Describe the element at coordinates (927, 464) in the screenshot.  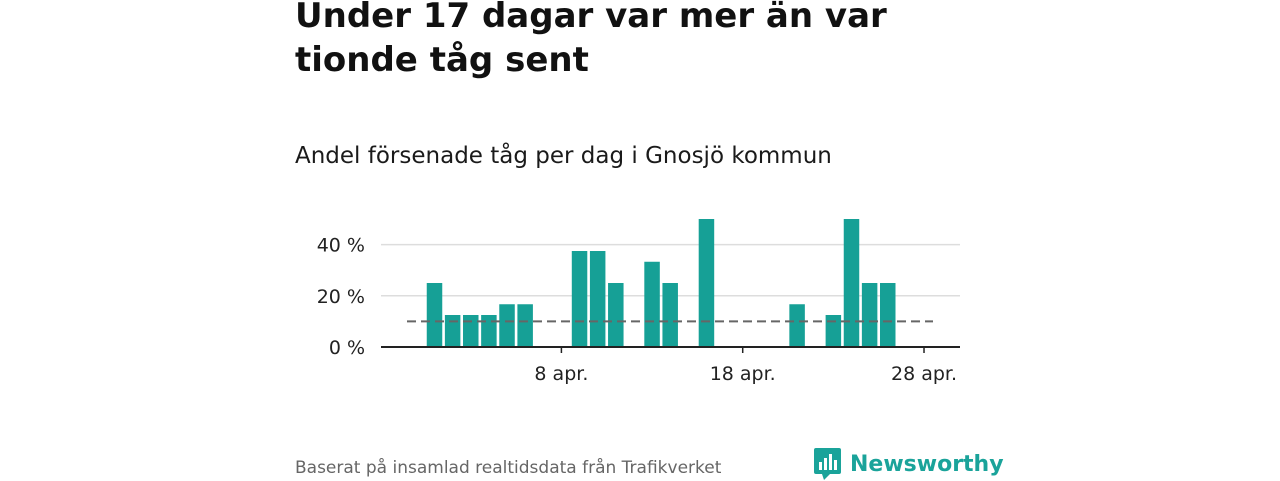
I see `brand-name: Newsworthy` at that location.